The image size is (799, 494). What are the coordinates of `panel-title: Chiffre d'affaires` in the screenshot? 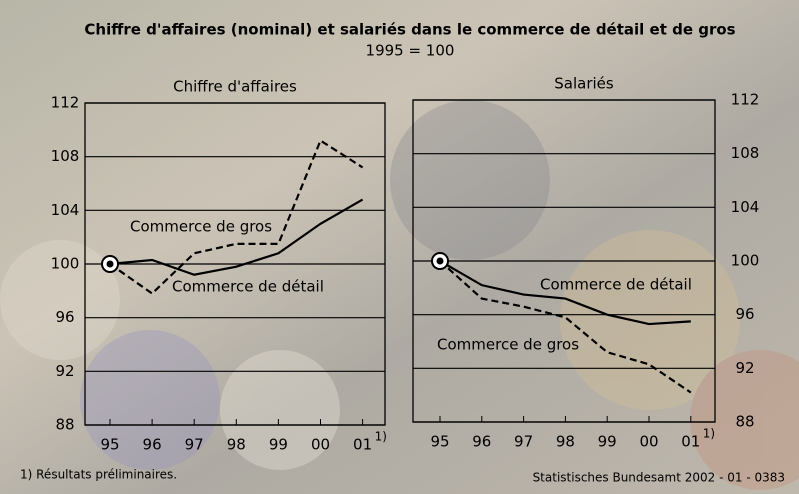 It's located at (235, 87).